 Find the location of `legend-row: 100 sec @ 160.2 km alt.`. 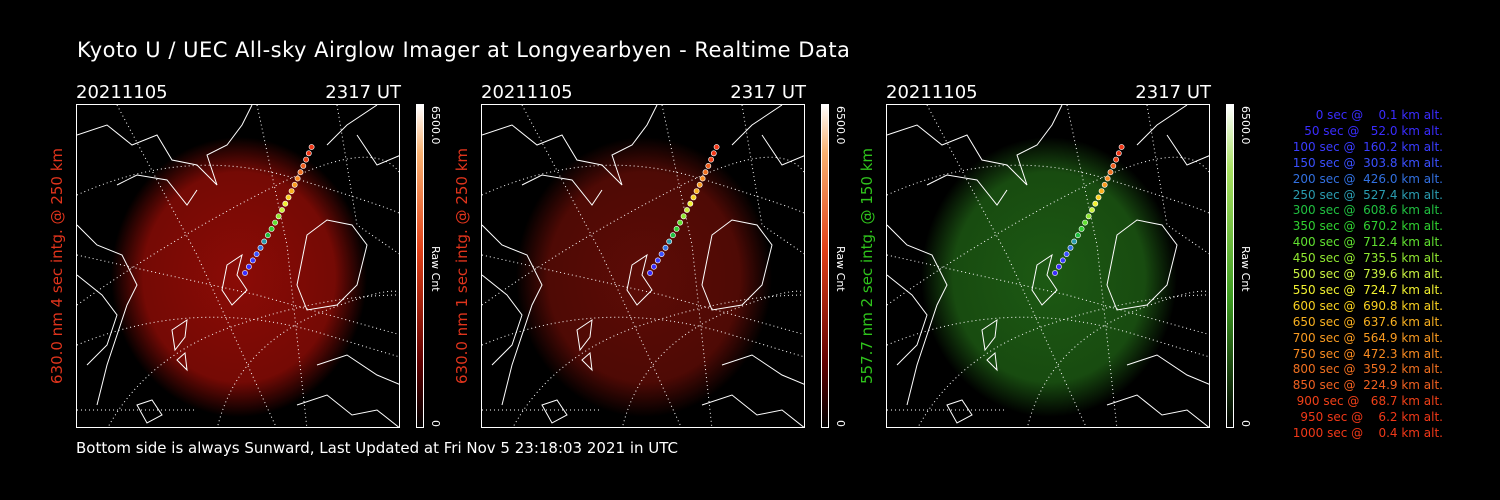

legend-row: 100 sec @ 160.2 km alt. is located at coordinates (1367, 146).